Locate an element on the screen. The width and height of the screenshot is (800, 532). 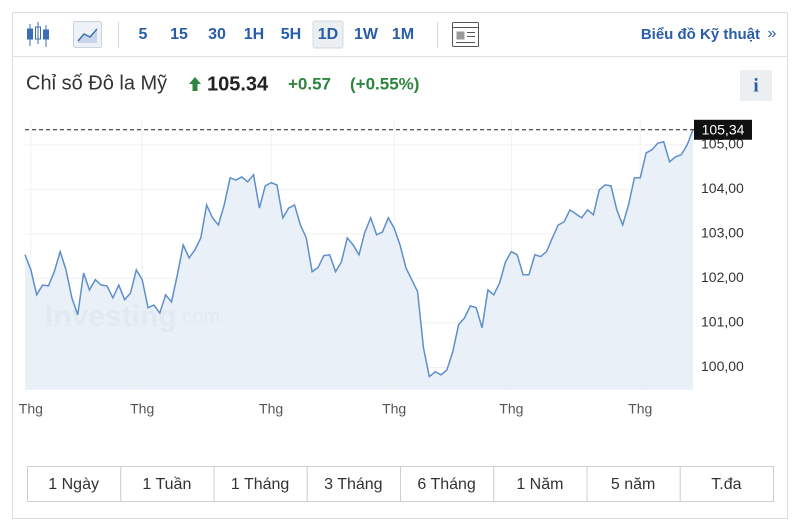
instrument-name: Chỉ số Đô la Mỹ is located at coordinates (96, 83).